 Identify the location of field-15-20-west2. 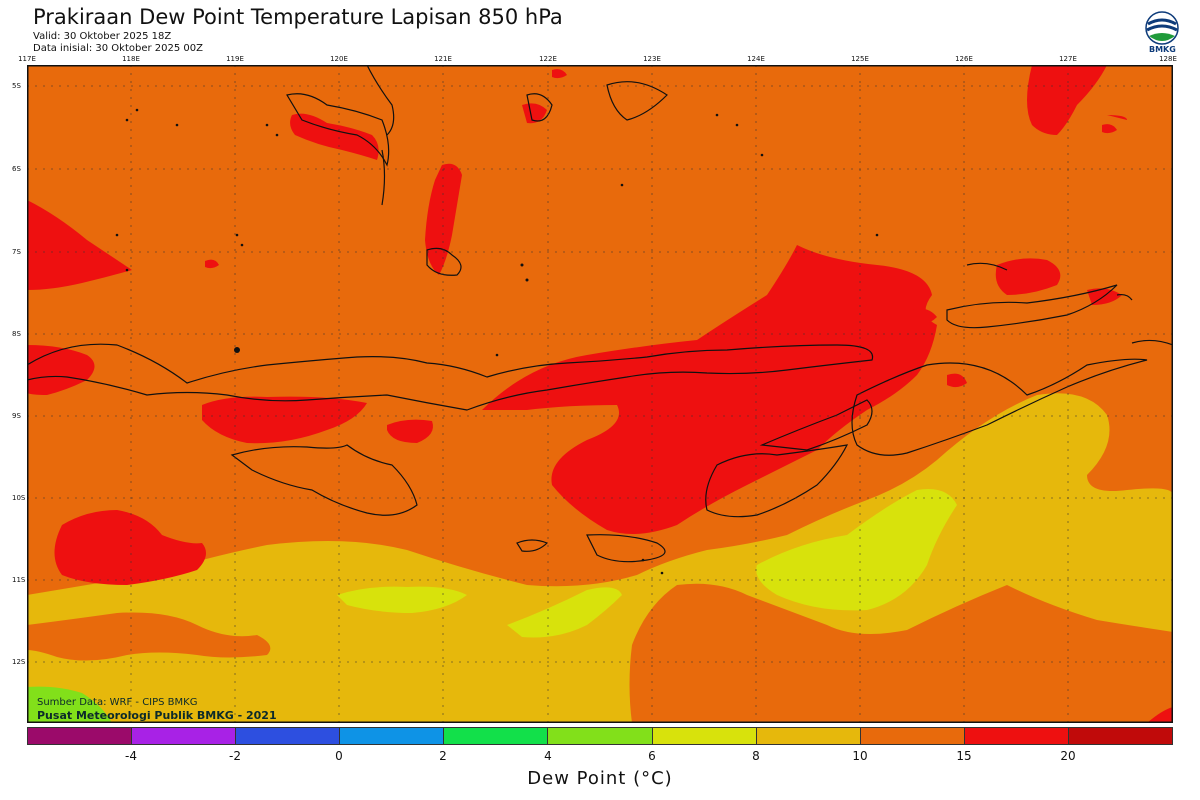
(410, 431).